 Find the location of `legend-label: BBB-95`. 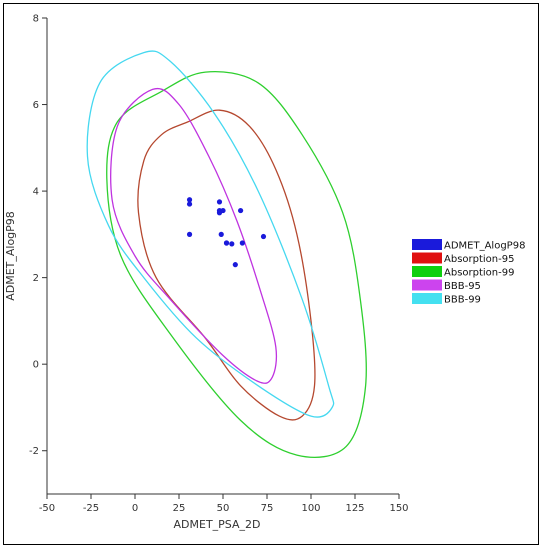

legend-label: BBB-95 is located at coordinates (462, 286).